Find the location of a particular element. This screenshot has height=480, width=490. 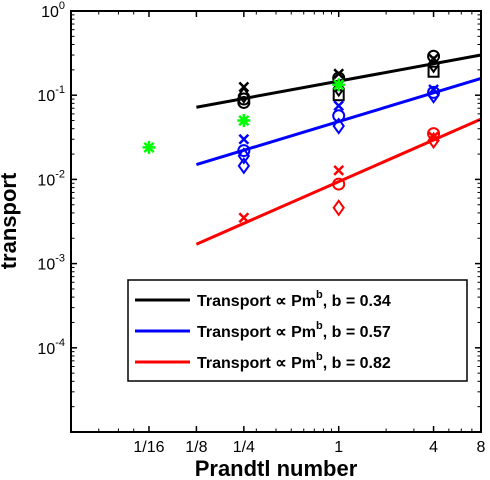

legend-label: Transport ∝ Pmb, b = 0.57 is located at coordinates (294, 330).